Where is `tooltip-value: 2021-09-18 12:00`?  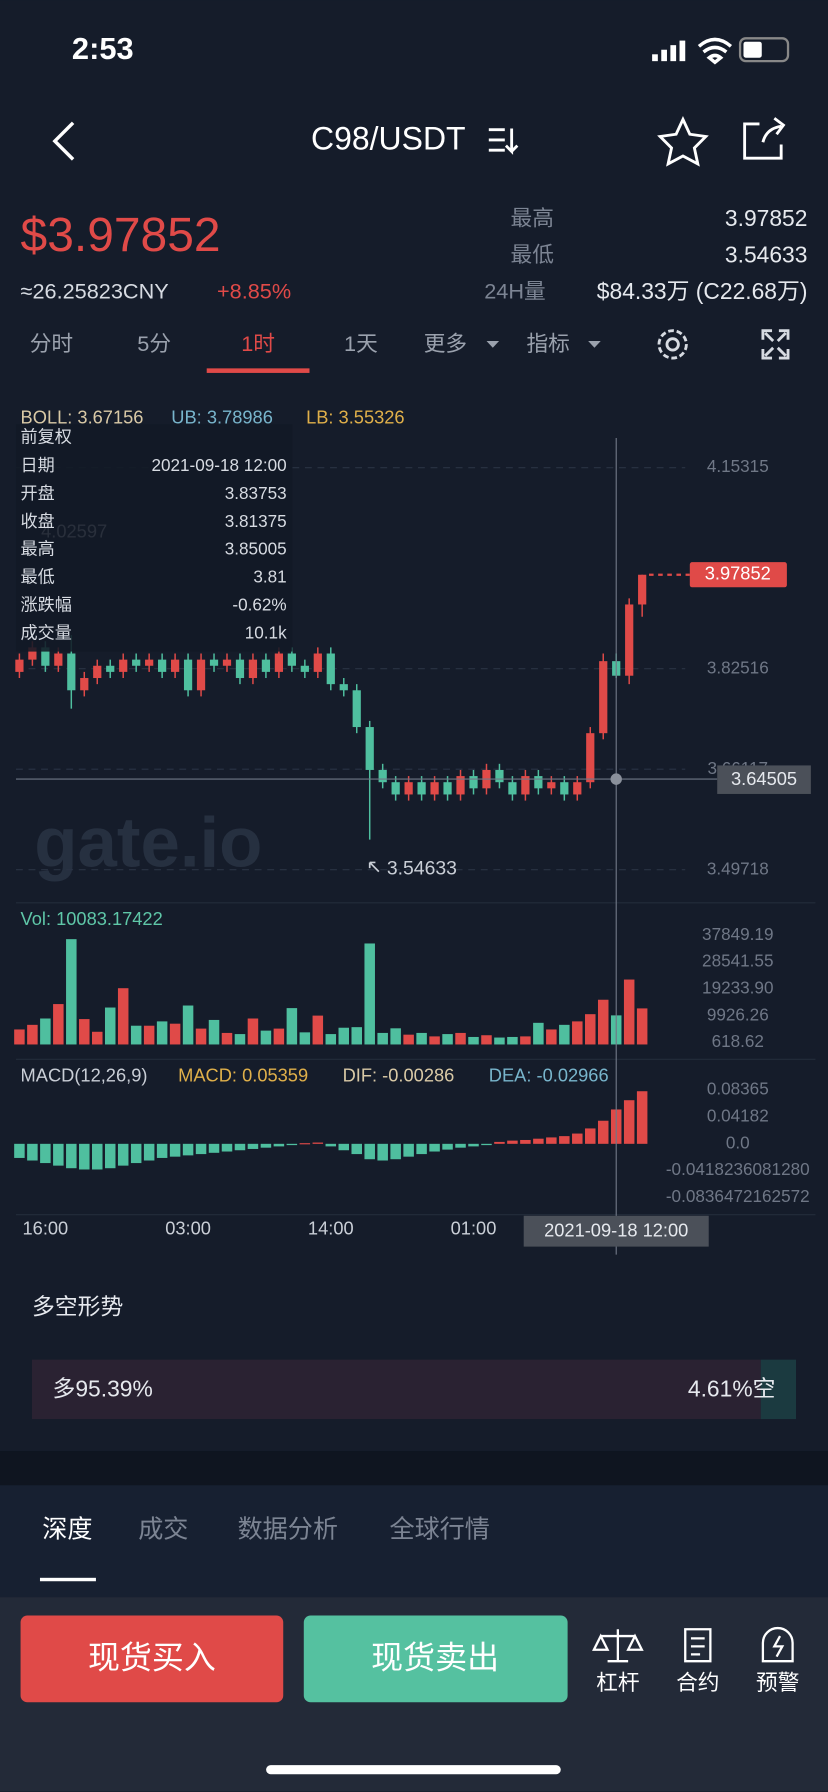
tooltip-value: 2021-09-18 12:00 is located at coordinates (218, 465).